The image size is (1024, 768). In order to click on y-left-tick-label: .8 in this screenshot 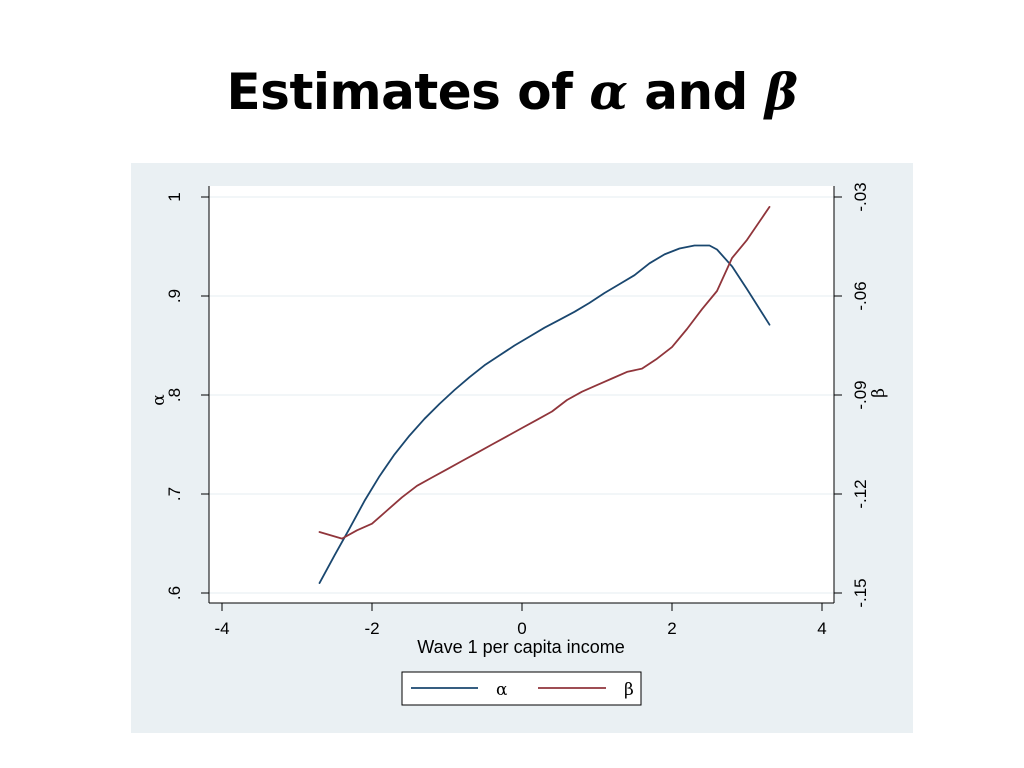, I will do `click(174, 395)`.